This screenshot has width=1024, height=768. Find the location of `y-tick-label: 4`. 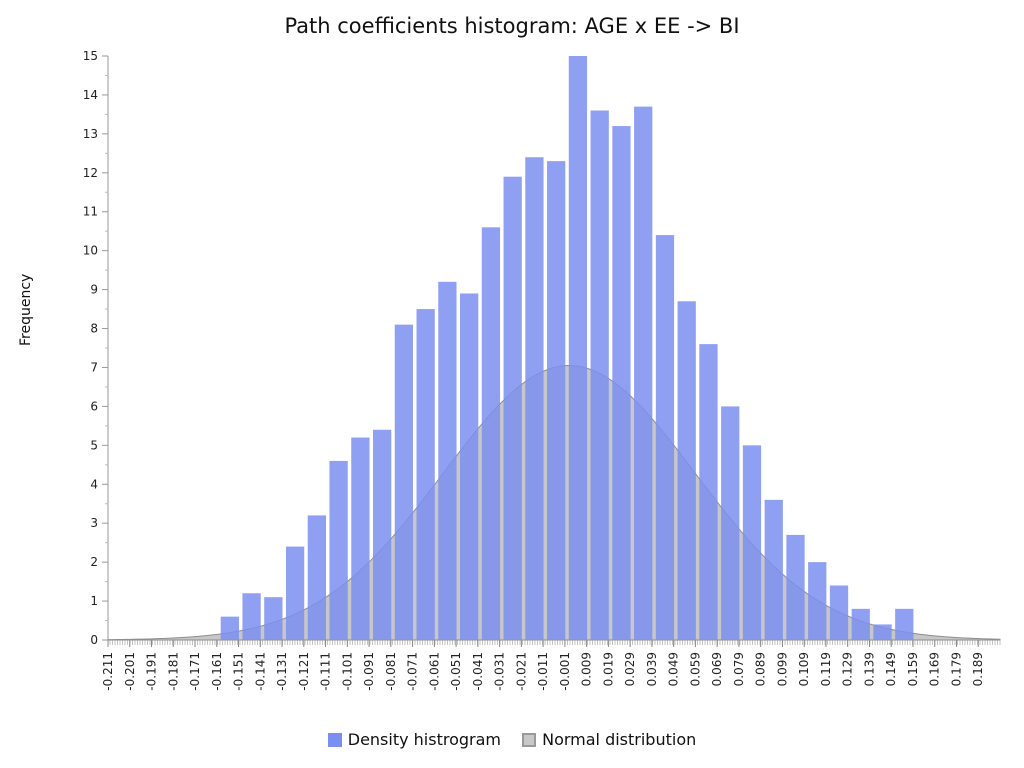

y-tick-label: 4 is located at coordinates (94, 484).